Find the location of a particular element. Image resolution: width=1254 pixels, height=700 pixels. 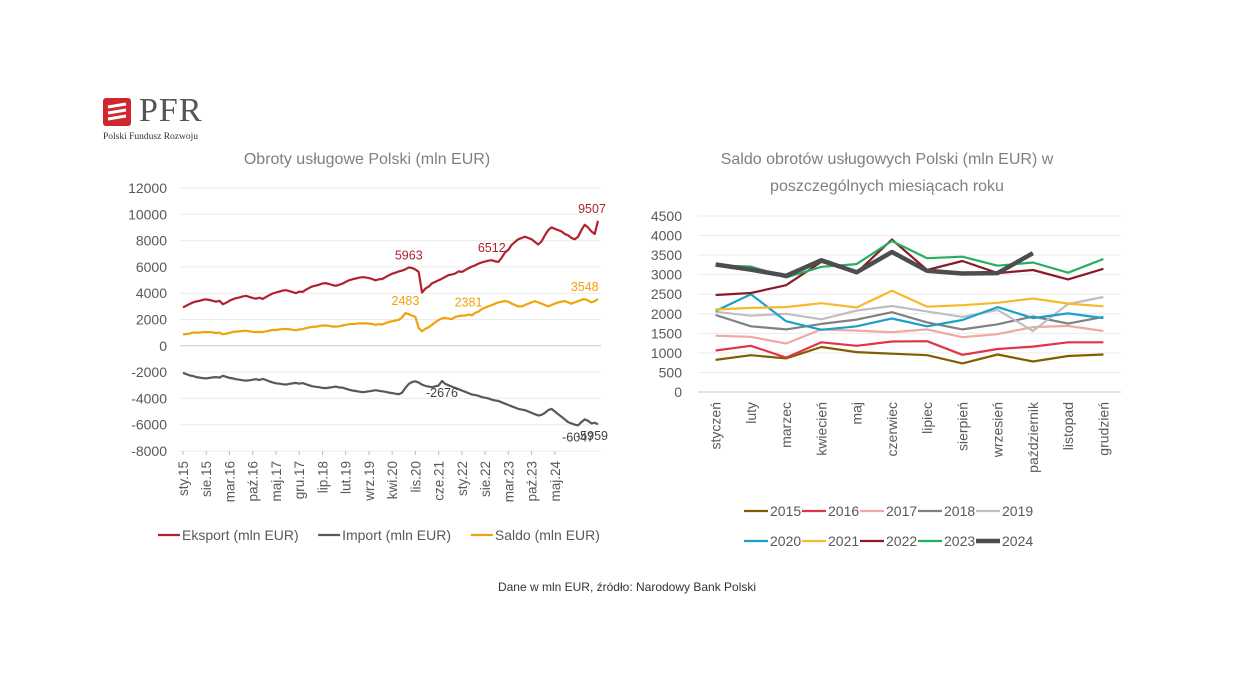

chart-1-y-tick: -2000 is located at coordinates (149, 372).